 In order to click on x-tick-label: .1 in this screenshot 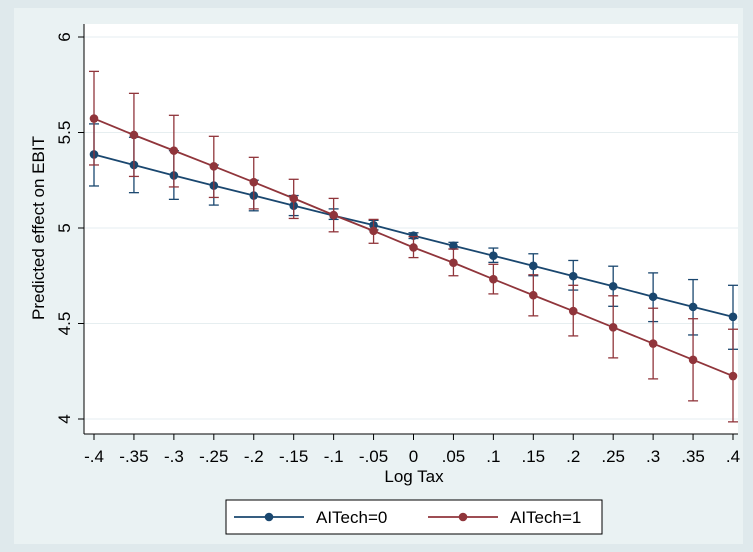, I will do `click(493, 456)`.